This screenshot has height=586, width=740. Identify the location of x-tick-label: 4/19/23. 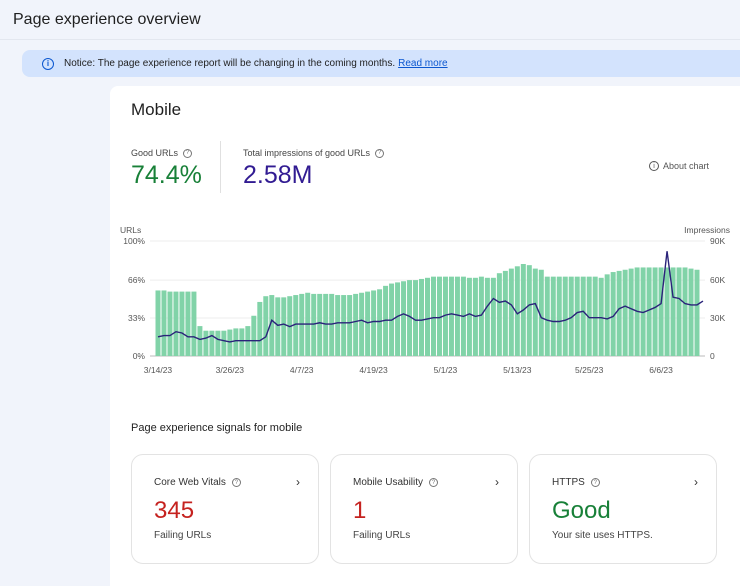
(373, 370).